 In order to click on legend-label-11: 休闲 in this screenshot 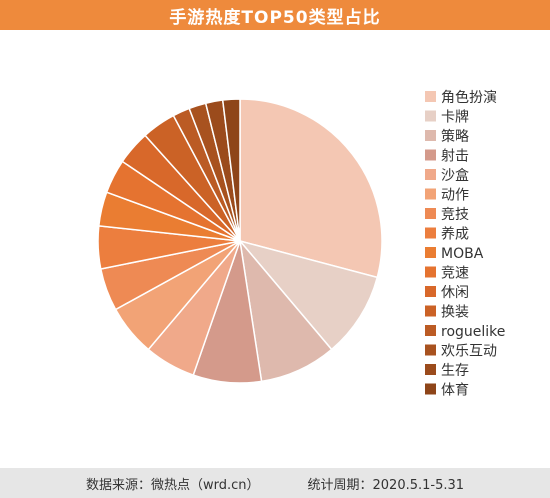, I will do `click(455, 293)`.